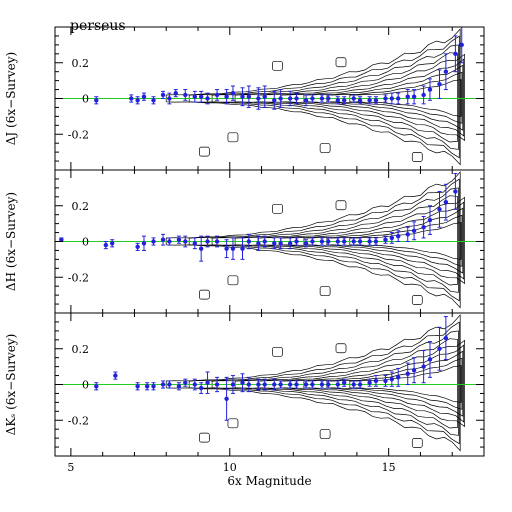 Image resolution: width=512 pixels, height=512 pixels. I want to click on delta-ks-contour-island, so click(204, 437).